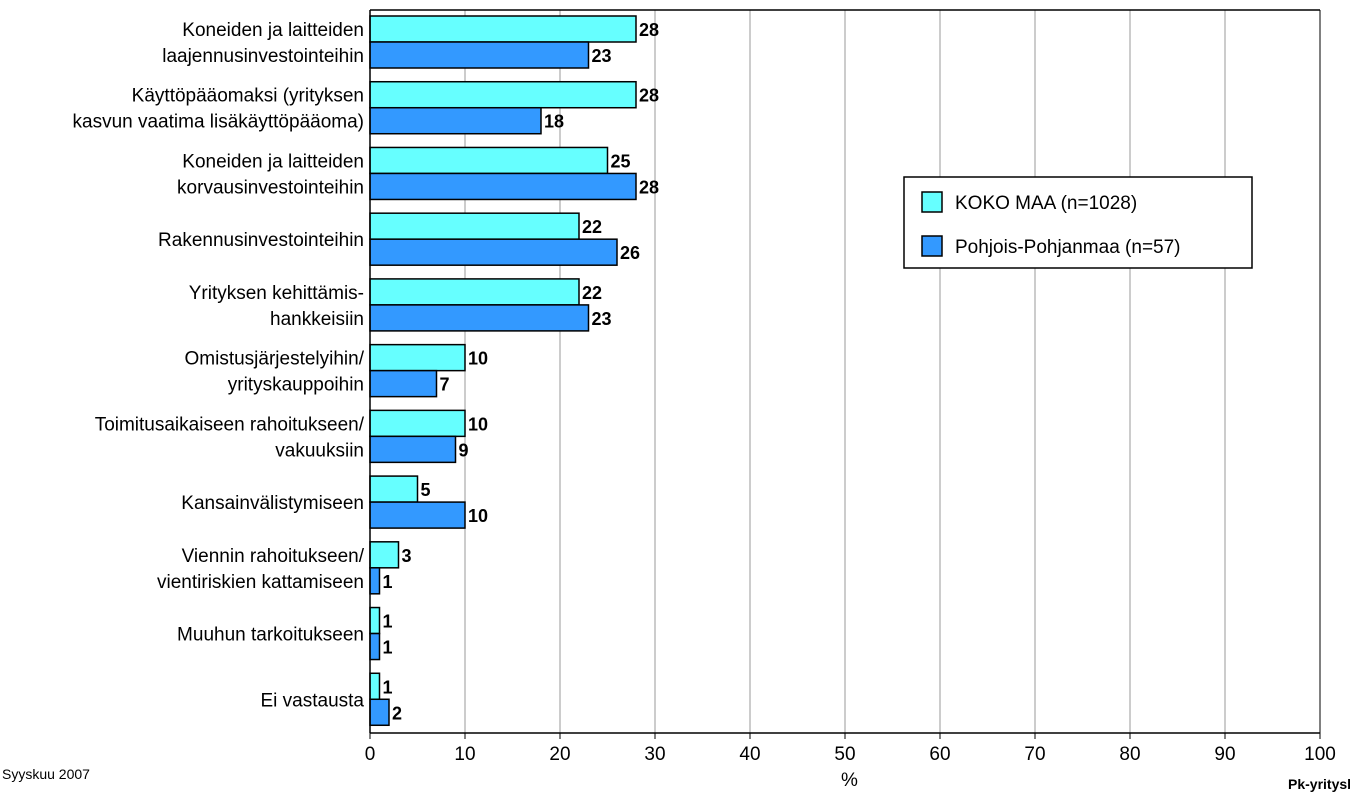 The image size is (1350, 792). What do you see at coordinates (654, 754) in the screenshot?
I see `x-tick-label: 30` at bounding box center [654, 754].